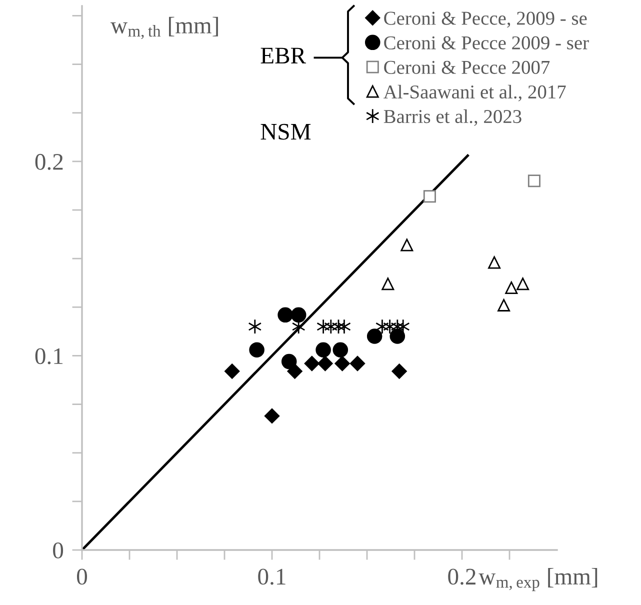 The image size is (641, 605). Describe the element at coordinates (453, 117) in the screenshot. I see `legend-label: Barris et al., 2023` at that location.